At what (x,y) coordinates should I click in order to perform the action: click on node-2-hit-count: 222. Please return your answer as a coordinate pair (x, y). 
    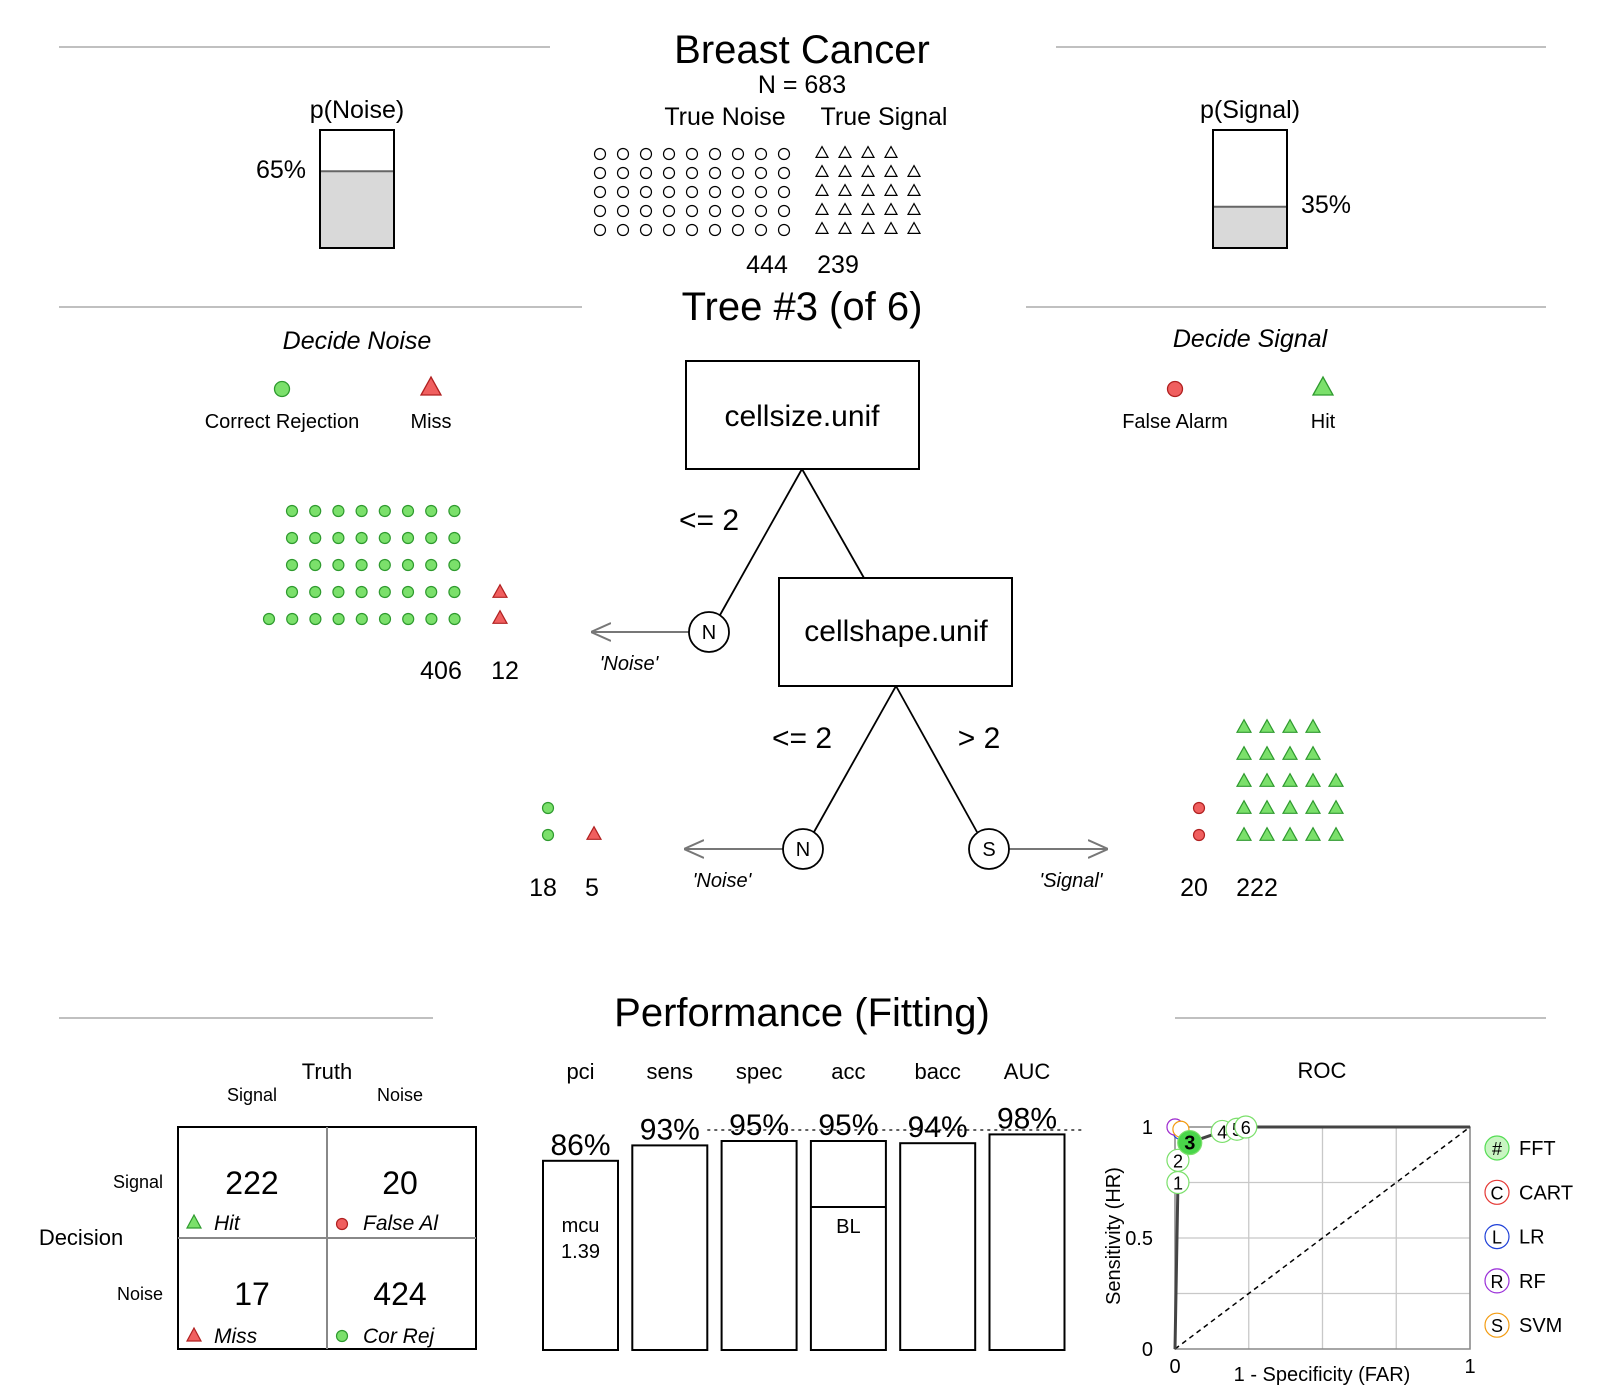
    Looking at the image, I should click on (1257, 888).